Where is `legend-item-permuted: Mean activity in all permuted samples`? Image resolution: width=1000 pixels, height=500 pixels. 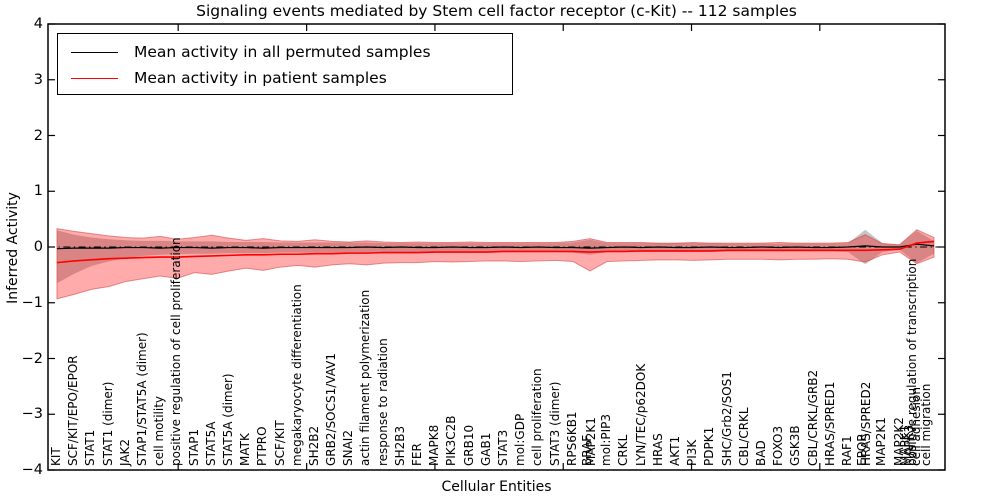
legend-item-permuted: Mean activity in all permuted samples is located at coordinates (244, 52).